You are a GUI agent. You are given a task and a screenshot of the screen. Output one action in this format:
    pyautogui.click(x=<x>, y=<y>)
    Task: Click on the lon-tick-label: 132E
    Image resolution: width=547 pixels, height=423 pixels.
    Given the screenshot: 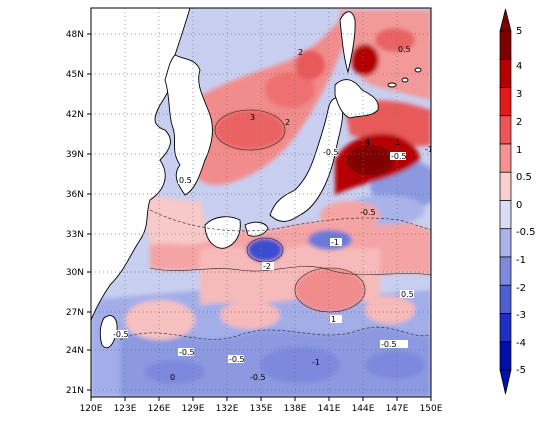 What is the action you would take?
    pyautogui.click(x=227, y=409)
    